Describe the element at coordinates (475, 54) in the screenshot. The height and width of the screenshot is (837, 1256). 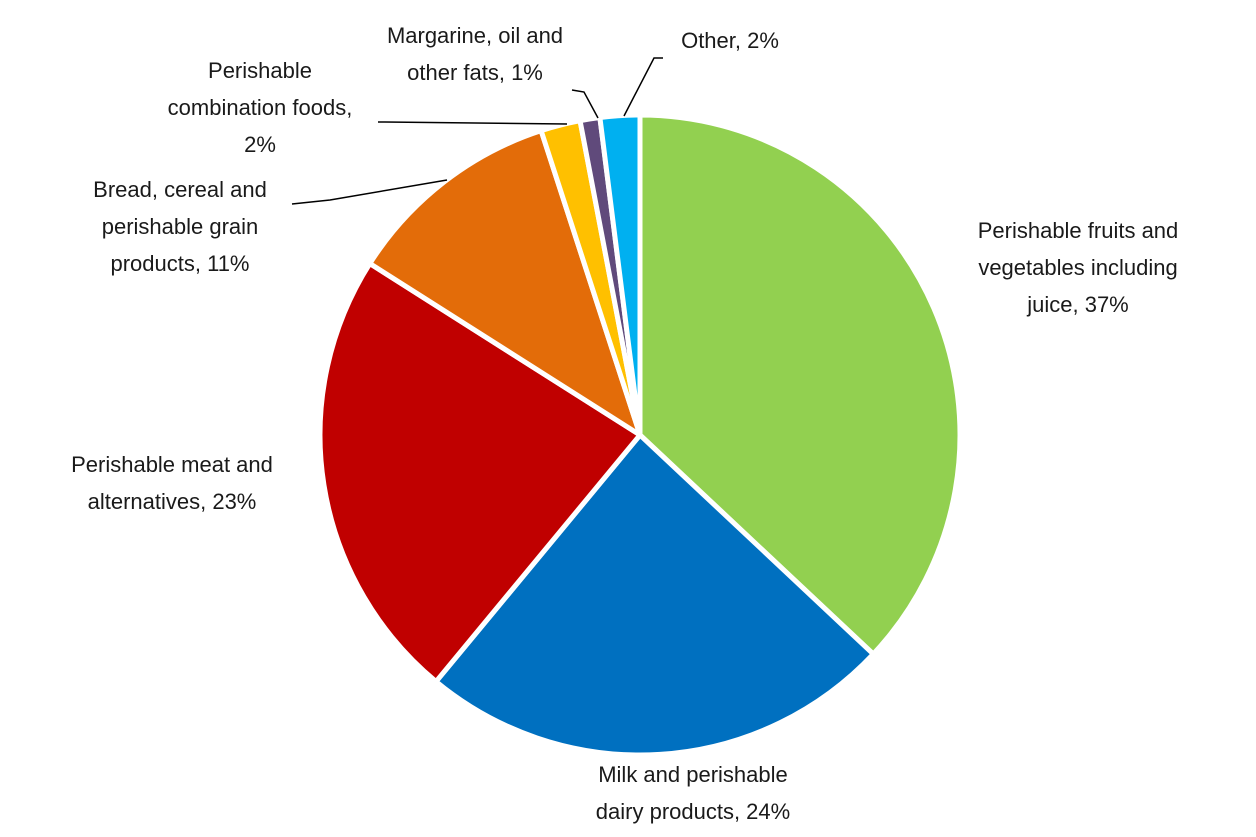
I see `slice-label: Margarine, oil and other fats, 1%` at that location.